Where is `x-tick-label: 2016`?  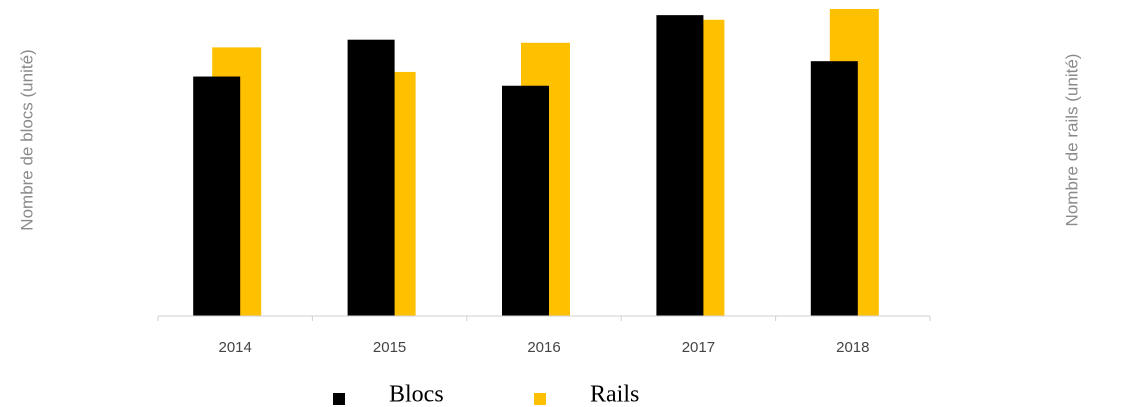
x-tick-label: 2016 is located at coordinates (543, 347).